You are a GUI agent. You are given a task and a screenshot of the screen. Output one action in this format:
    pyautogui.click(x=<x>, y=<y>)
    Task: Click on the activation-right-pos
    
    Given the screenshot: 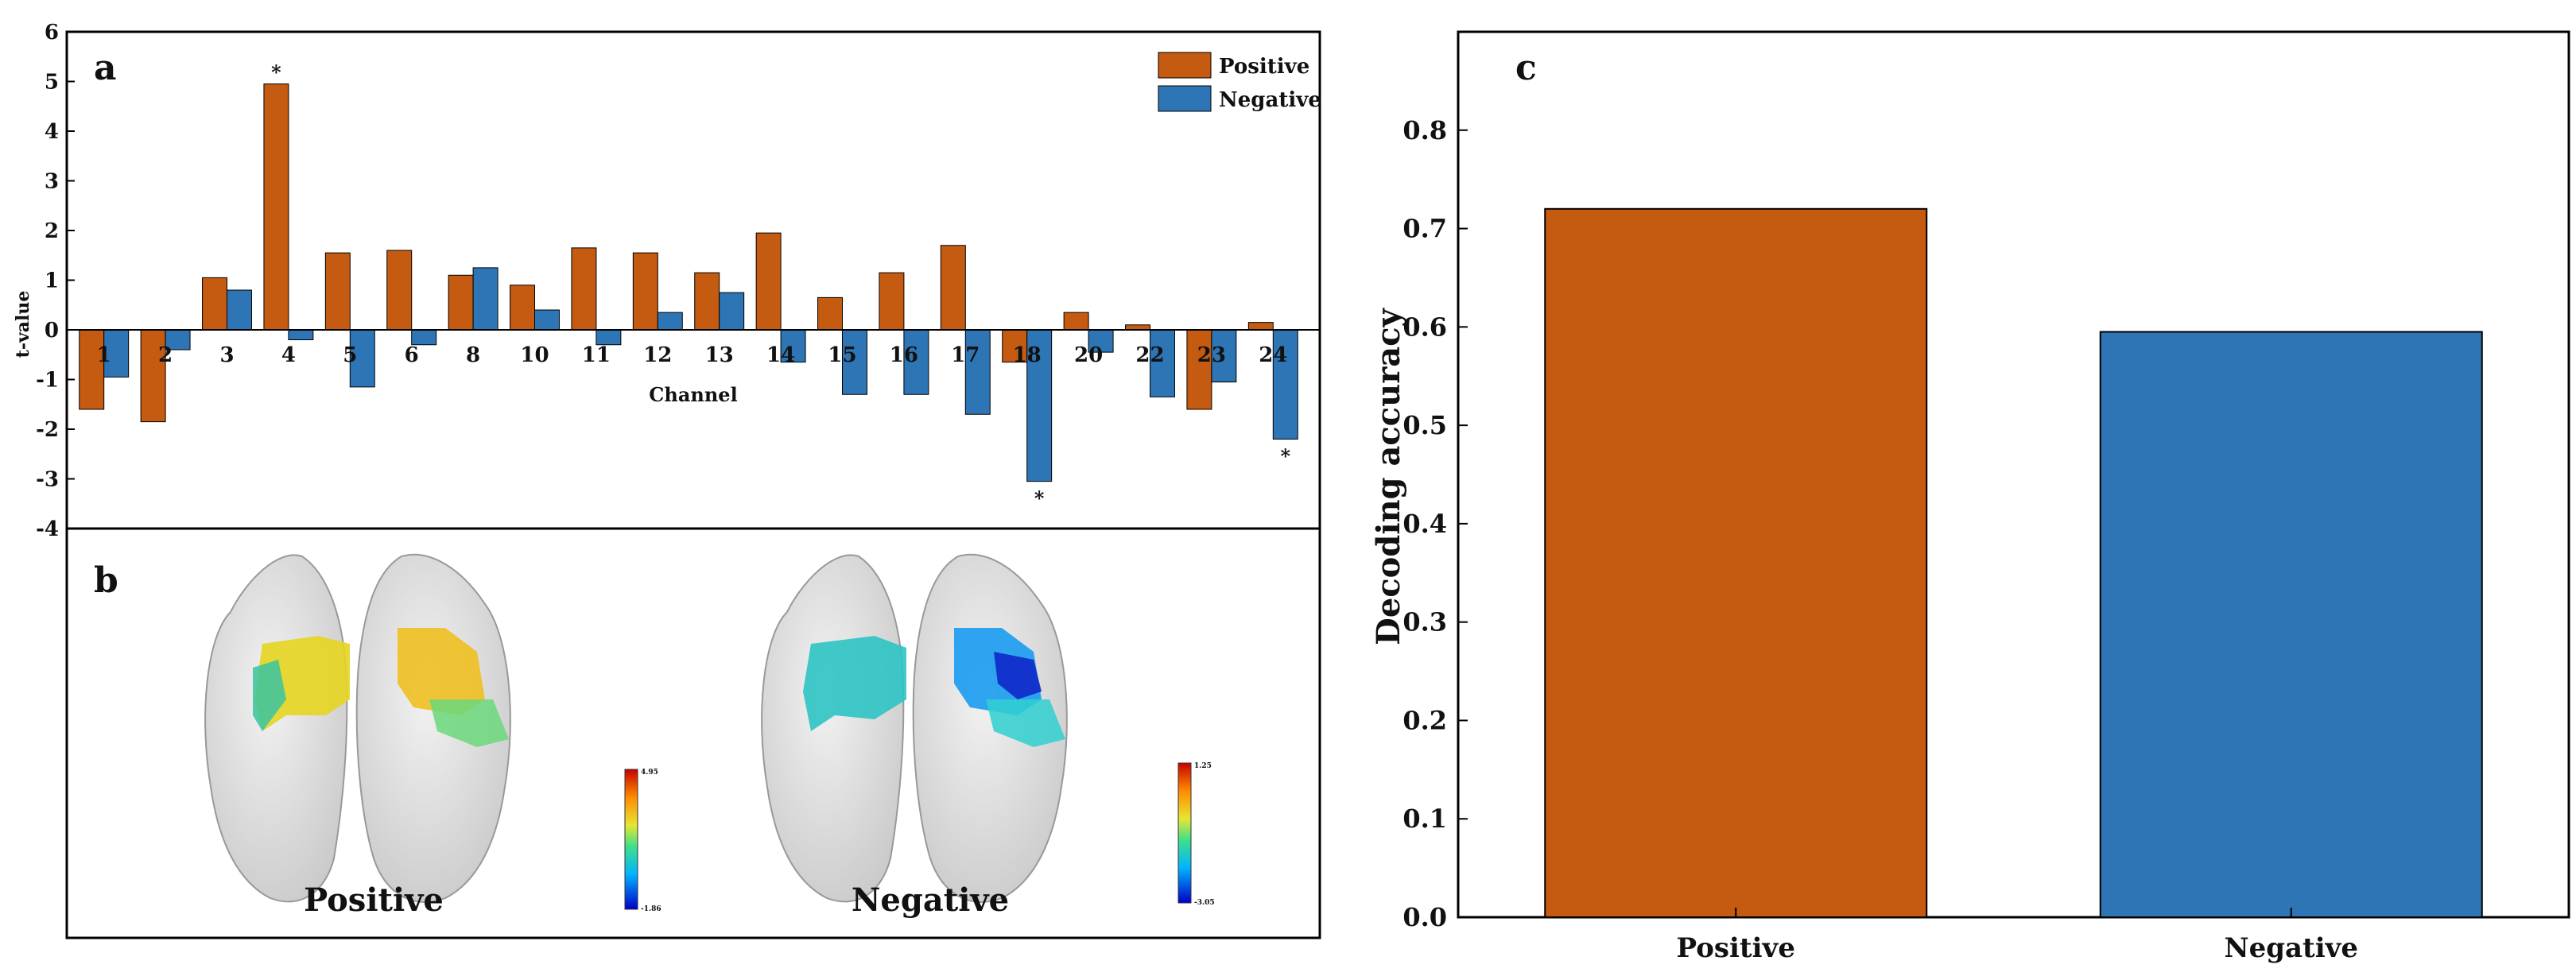 What is the action you would take?
    pyautogui.click(x=441, y=671)
    